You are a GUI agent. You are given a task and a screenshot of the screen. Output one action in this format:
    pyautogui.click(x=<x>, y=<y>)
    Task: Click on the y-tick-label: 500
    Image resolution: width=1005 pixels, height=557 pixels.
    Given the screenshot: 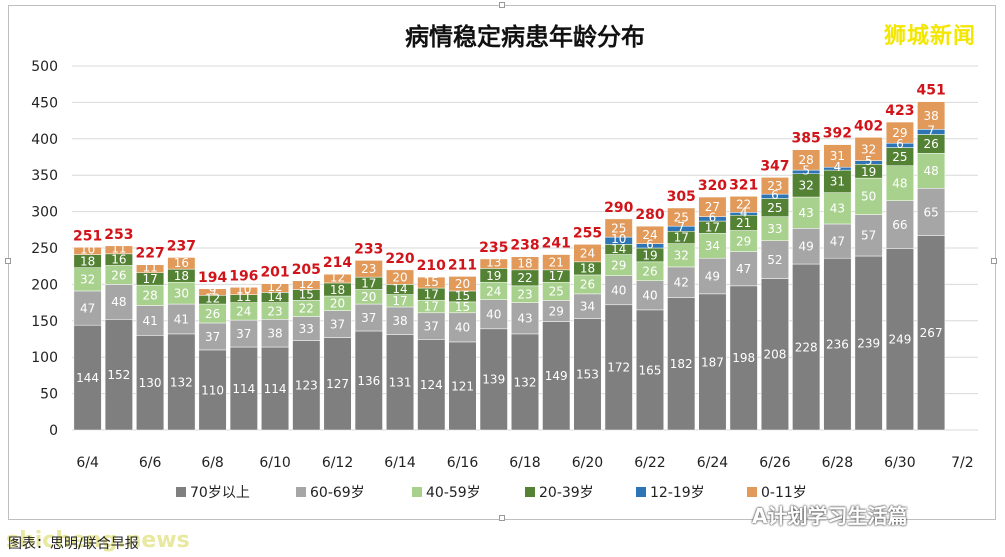 What is the action you would take?
    pyautogui.click(x=44, y=67)
    